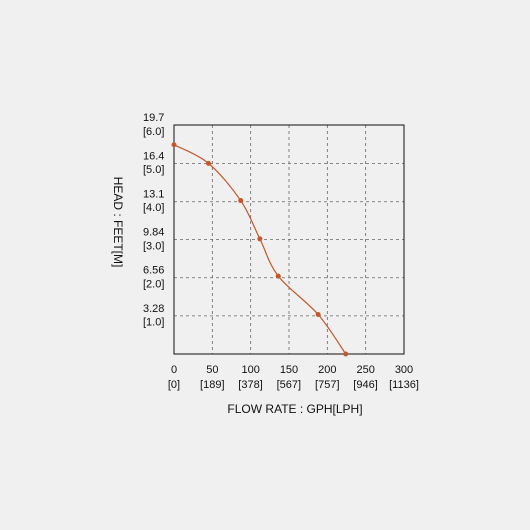  I want to click on y-tick-label: 19.7, so click(153, 118).